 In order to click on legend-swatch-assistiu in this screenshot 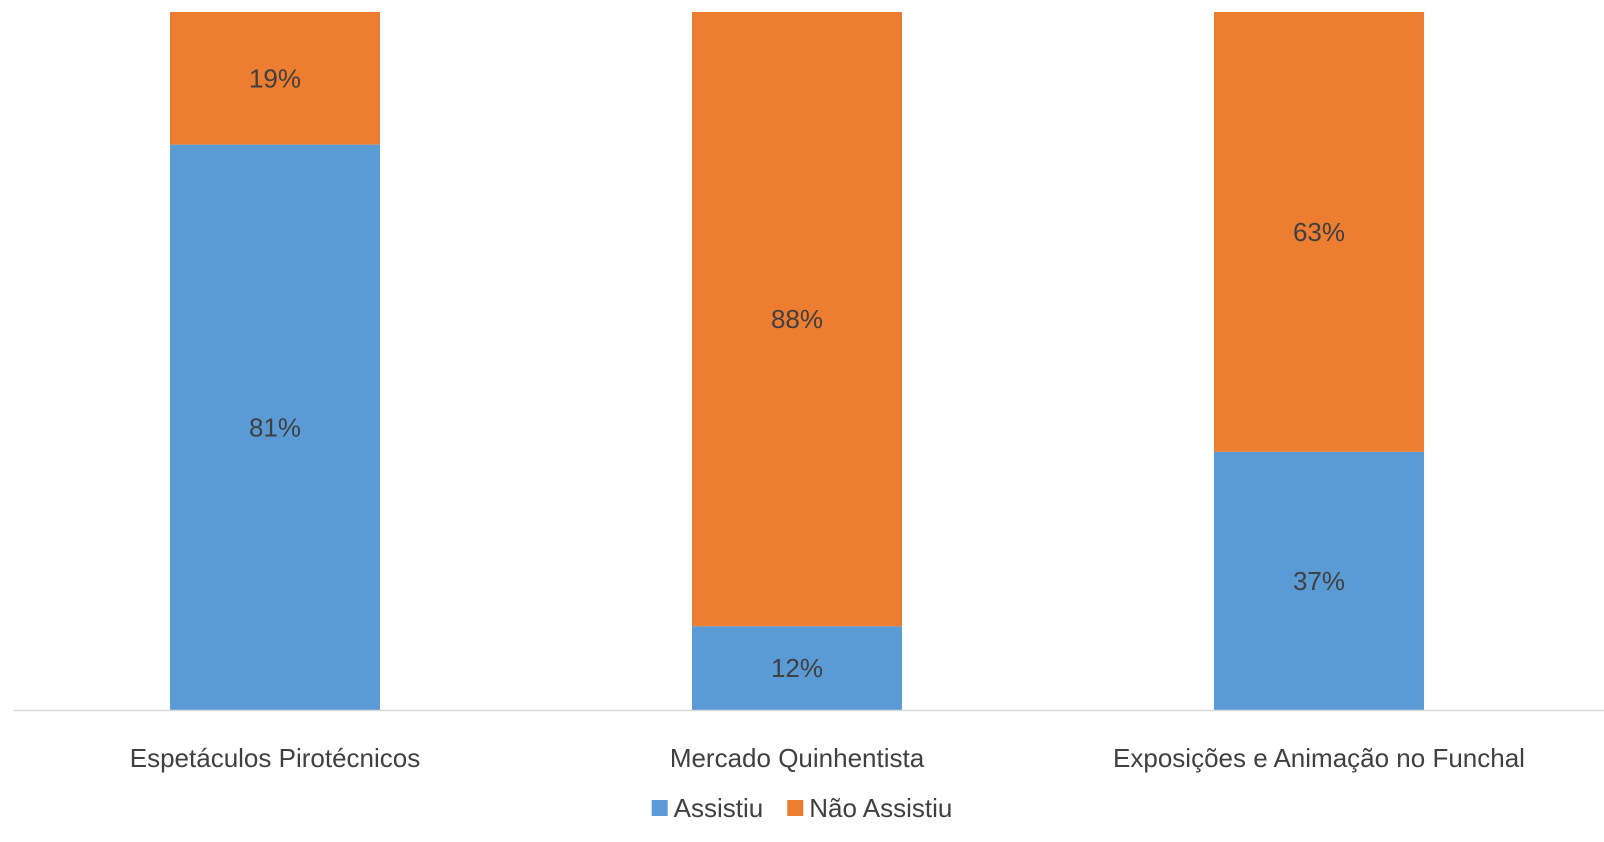, I will do `click(659, 808)`.